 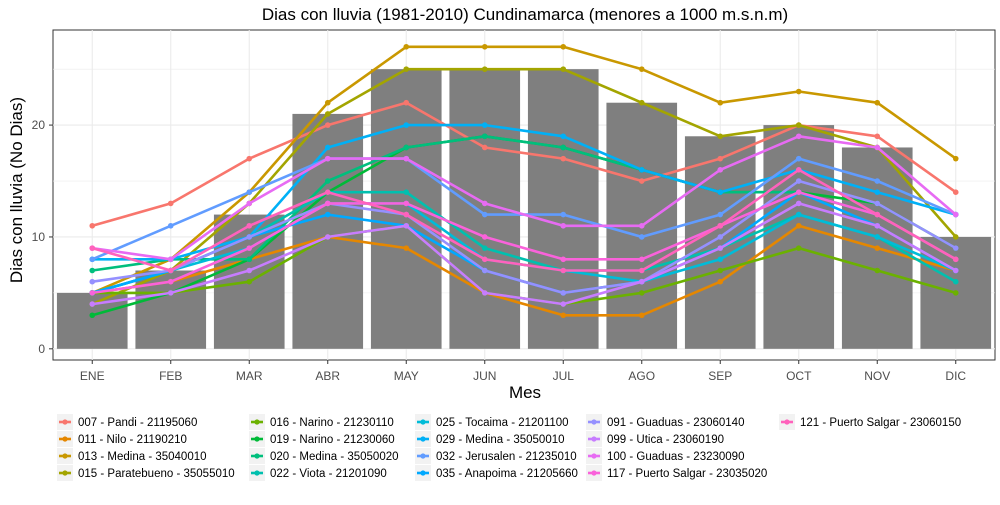 I want to click on legend-item: 091 - Guaduas - 23060140, so click(x=665, y=422).